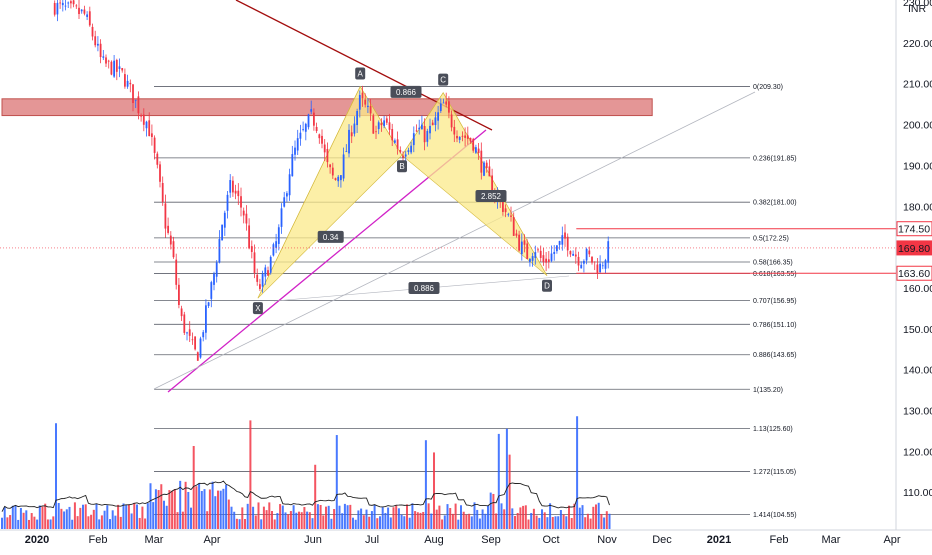  What do you see at coordinates (914, 273) in the screenshot?
I see `price-badge` at bounding box center [914, 273].